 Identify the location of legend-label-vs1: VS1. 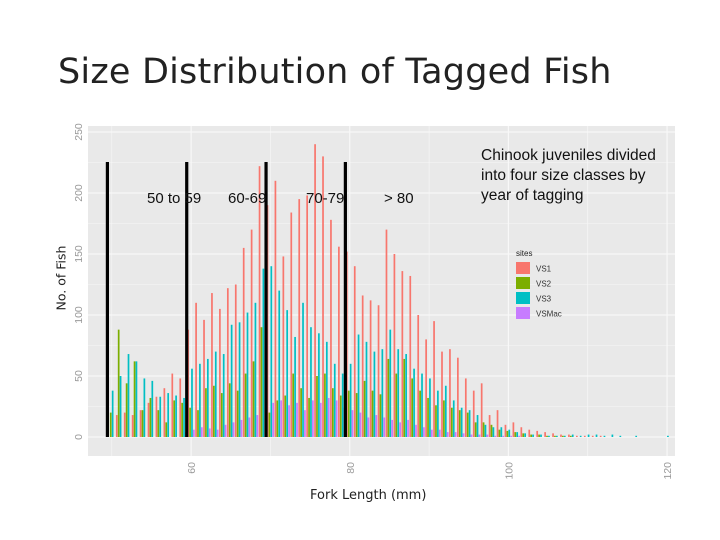
(544, 269).